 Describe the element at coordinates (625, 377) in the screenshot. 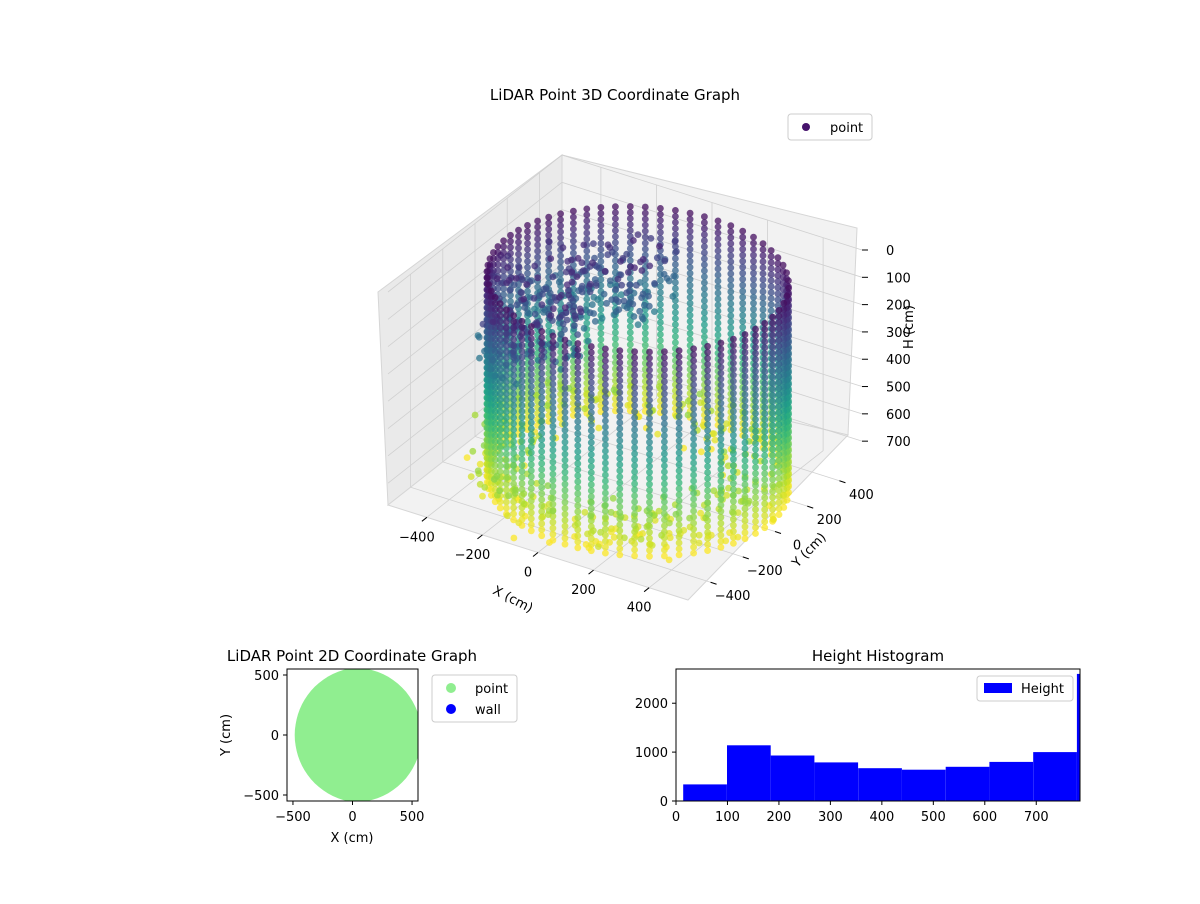

I see `grid-line-y` at that location.